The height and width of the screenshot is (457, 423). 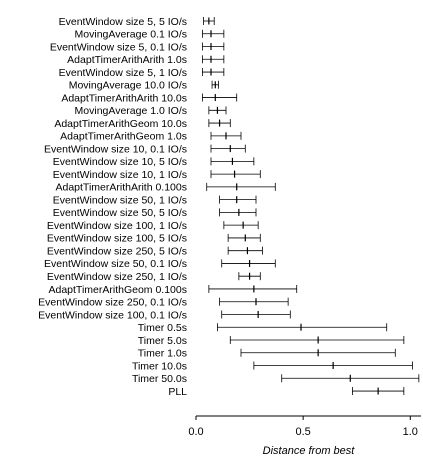 I want to click on row-label: EventWindow size 50, 0.1 IO/s, so click(x=115, y=264).